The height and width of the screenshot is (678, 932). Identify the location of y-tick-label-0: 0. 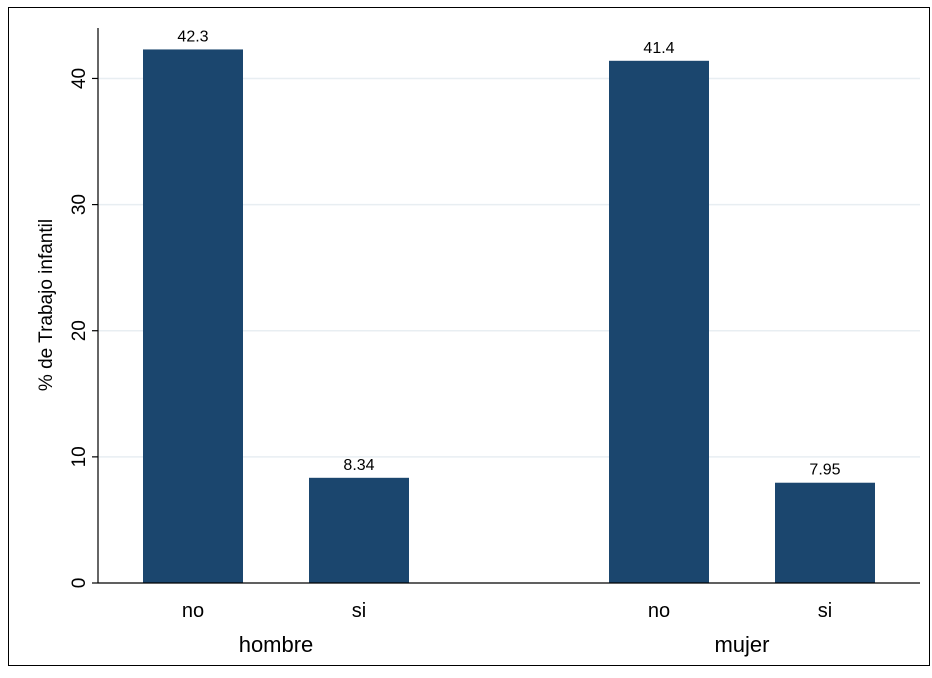
(79, 583).